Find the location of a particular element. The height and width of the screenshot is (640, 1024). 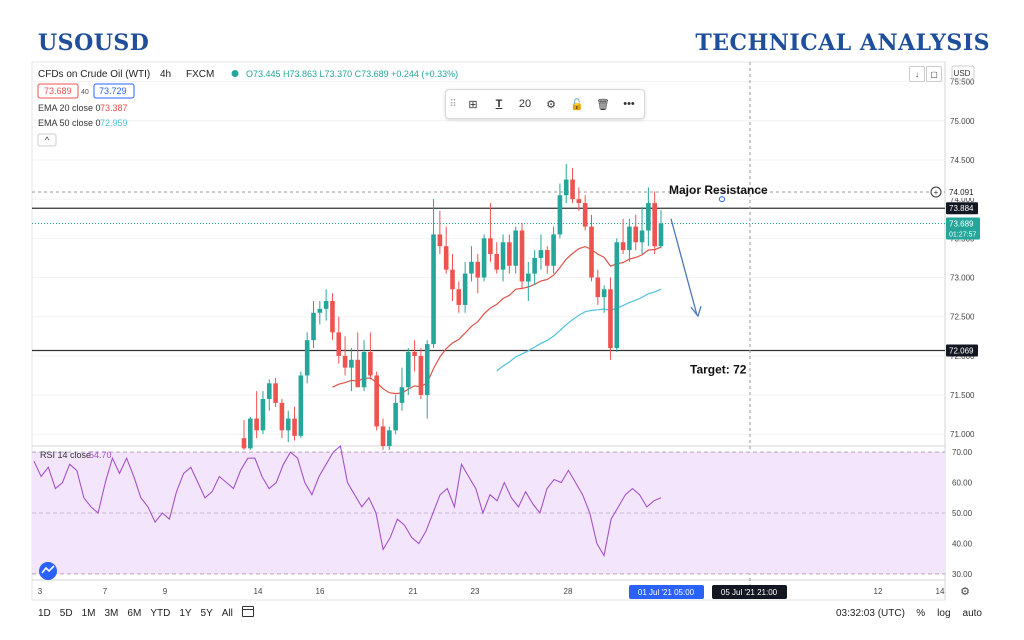

percent-scale-toggle: % is located at coordinates (921, 613).